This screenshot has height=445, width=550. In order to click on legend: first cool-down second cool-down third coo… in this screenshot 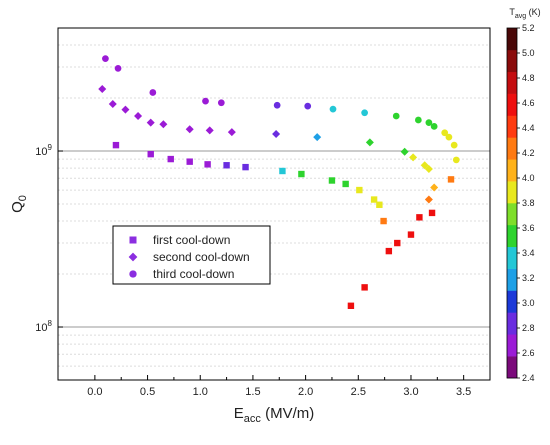, I will do `click(191, 255)`.